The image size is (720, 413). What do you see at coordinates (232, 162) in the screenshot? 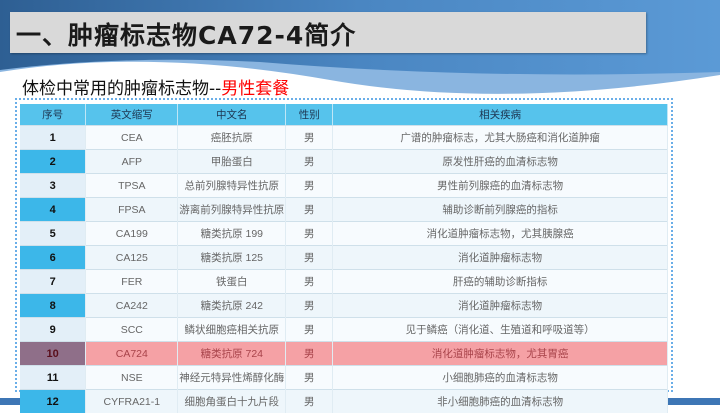
I see `cell-name: 甲胎蛋白` at bounding box center [232, 162].